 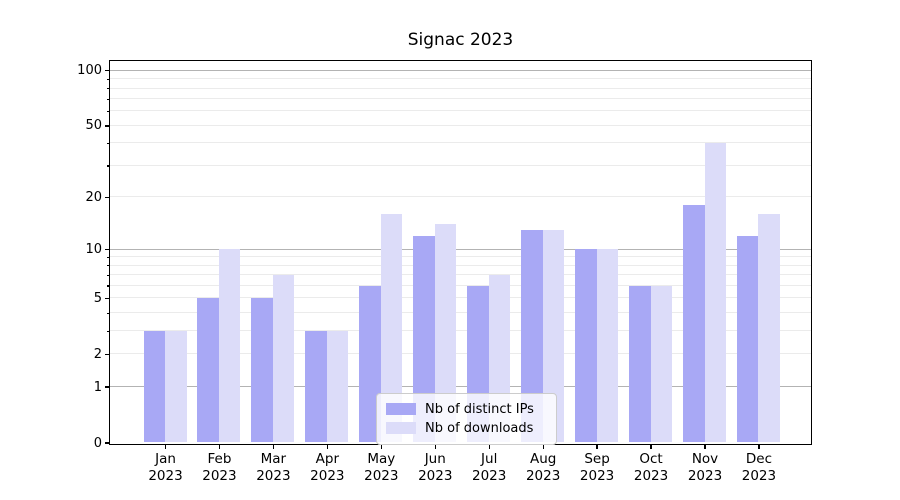 What do you see at coordinates (651, 467) in the screenshot?
I see `xtick-label-oct-2023: Oct 2023` at bounding box center [651, 467].